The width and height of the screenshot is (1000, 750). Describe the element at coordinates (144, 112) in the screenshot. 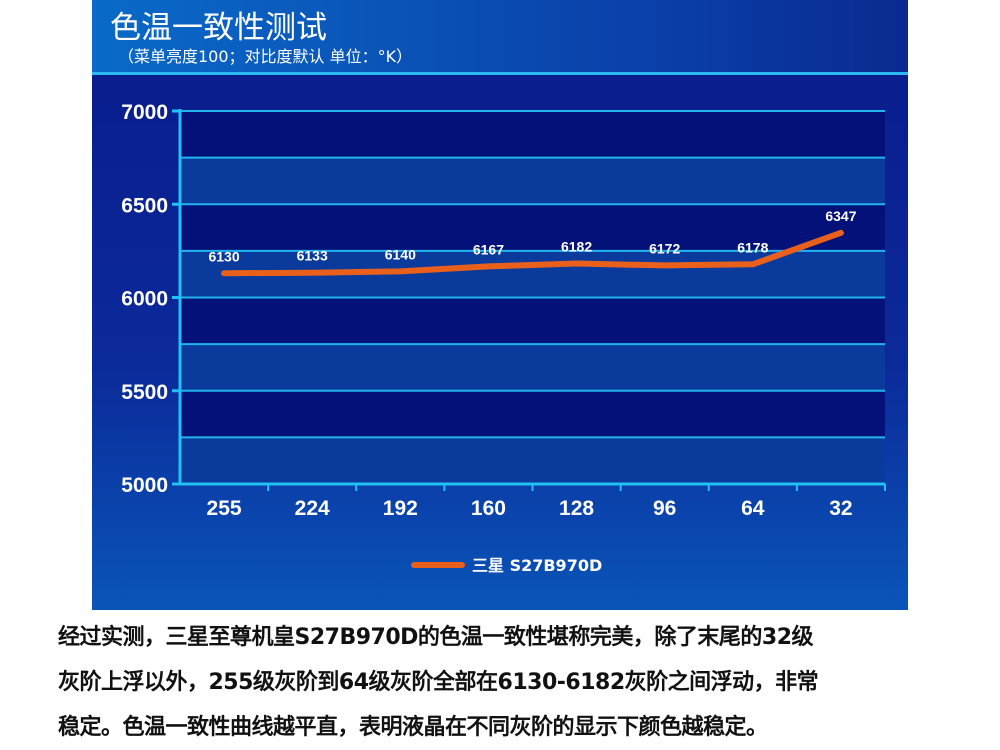

I see `y-tick-label: 7000` at that location.